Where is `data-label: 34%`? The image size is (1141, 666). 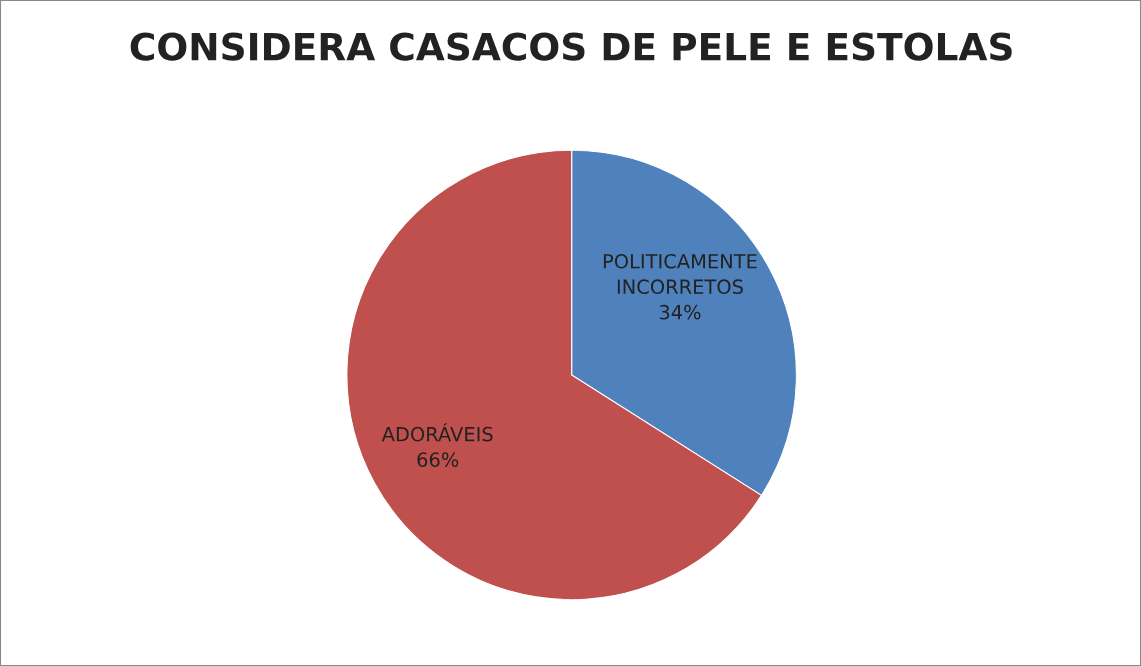 data-label: 34% is located at coordinates (680, 312).